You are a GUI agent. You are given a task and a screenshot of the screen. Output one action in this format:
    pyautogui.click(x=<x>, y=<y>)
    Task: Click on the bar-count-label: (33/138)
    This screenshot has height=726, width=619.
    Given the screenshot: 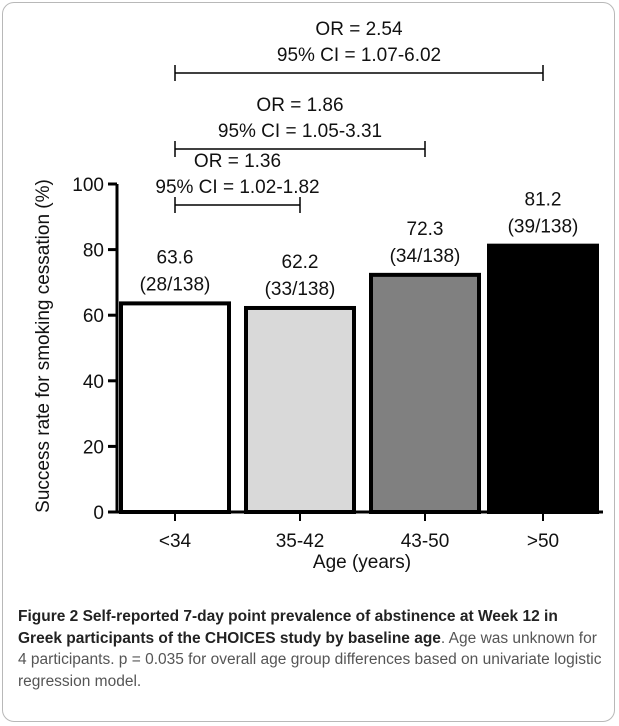 What is the action you would take?
    pyautogui.click(x=300, y=289)
    